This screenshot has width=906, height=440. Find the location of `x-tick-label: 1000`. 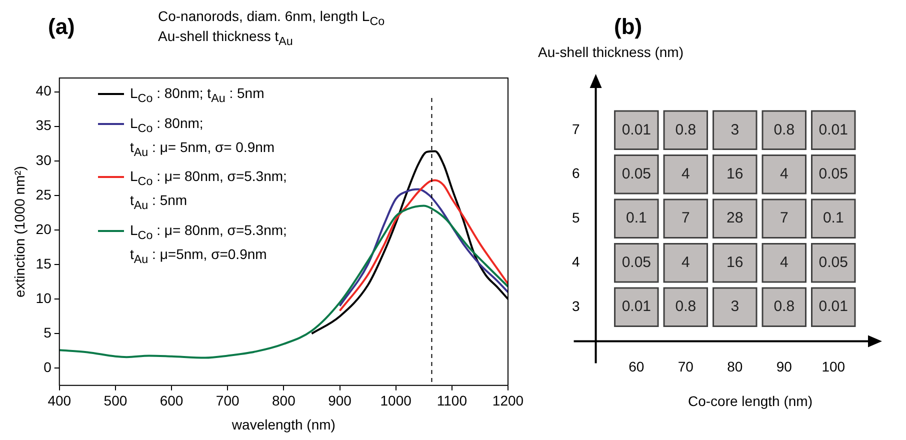

x-tick-label: 1000 is located at coordinates (396, 400).